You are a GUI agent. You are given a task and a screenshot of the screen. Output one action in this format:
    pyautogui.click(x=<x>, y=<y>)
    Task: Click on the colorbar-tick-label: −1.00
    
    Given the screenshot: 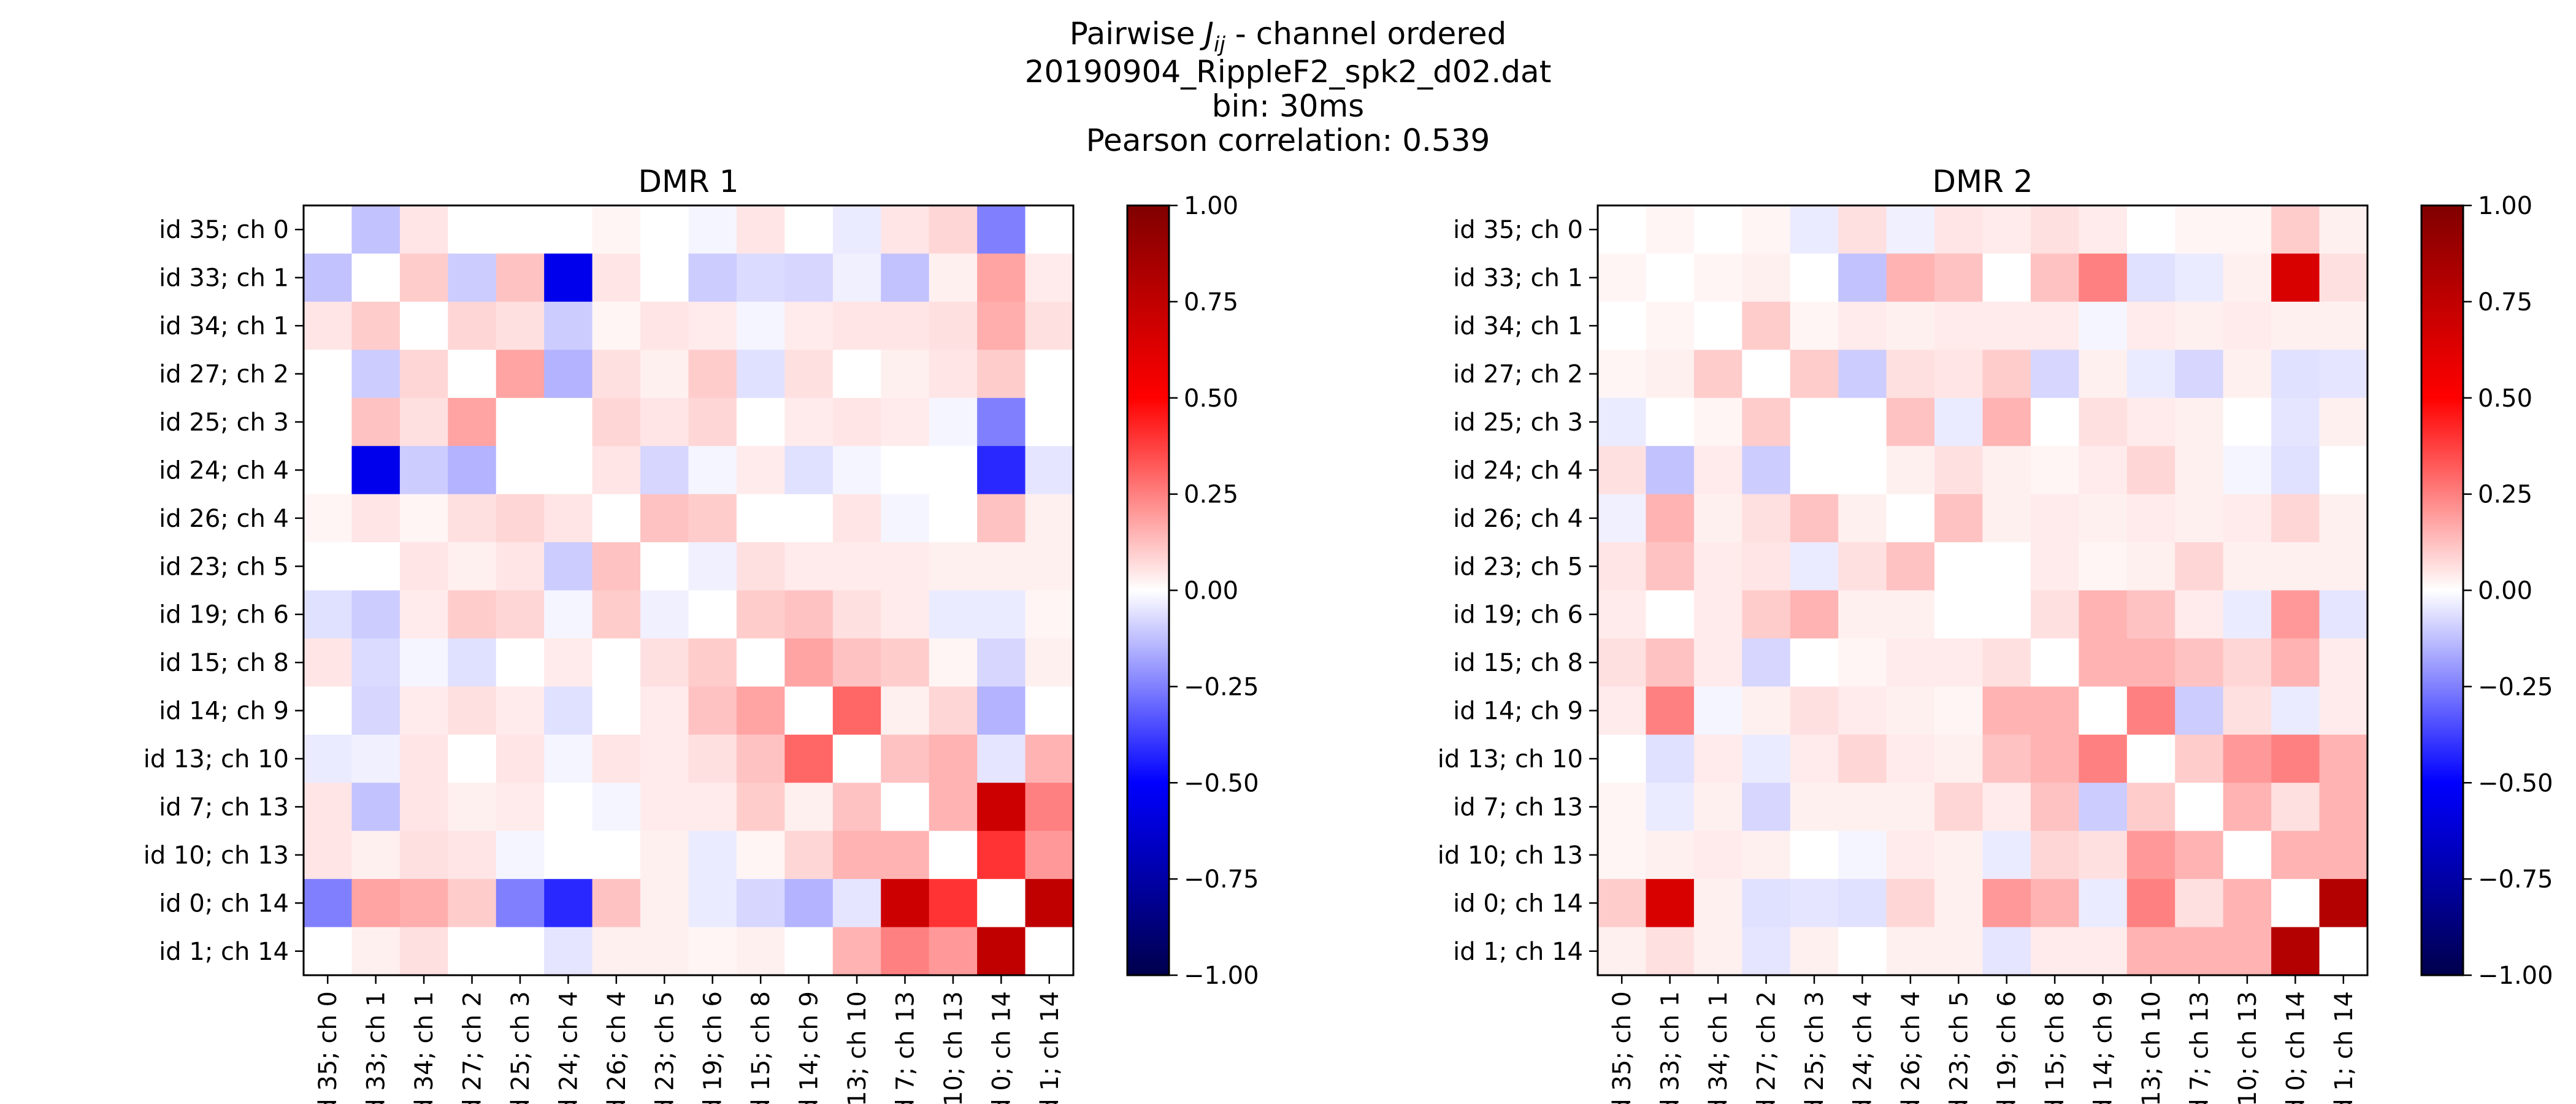 What is the action you would take?
    pyautogui.click(x=2515, y=976)
    